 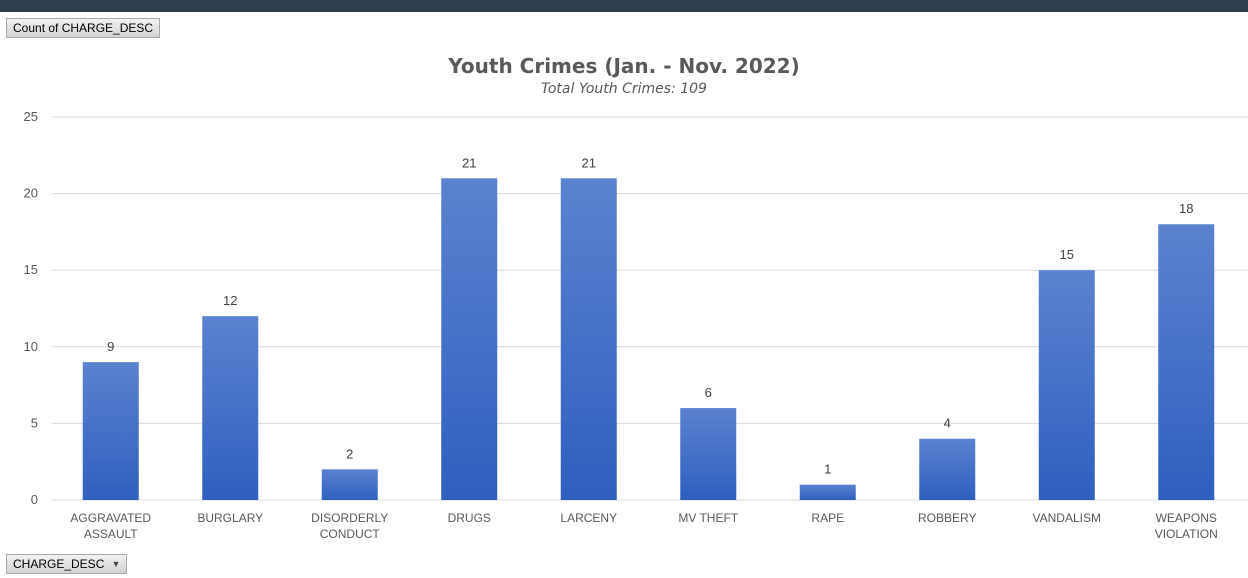 I want to click on data-label: 18, so click(x=1186, y=208).